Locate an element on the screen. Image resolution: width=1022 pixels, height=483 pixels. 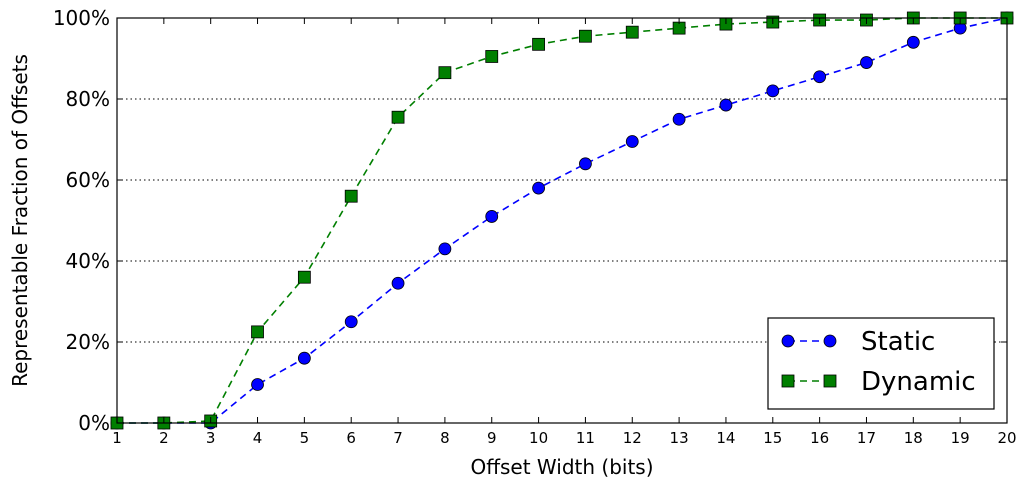
x-tick-label: 6 is located at coordinates (351, 438).